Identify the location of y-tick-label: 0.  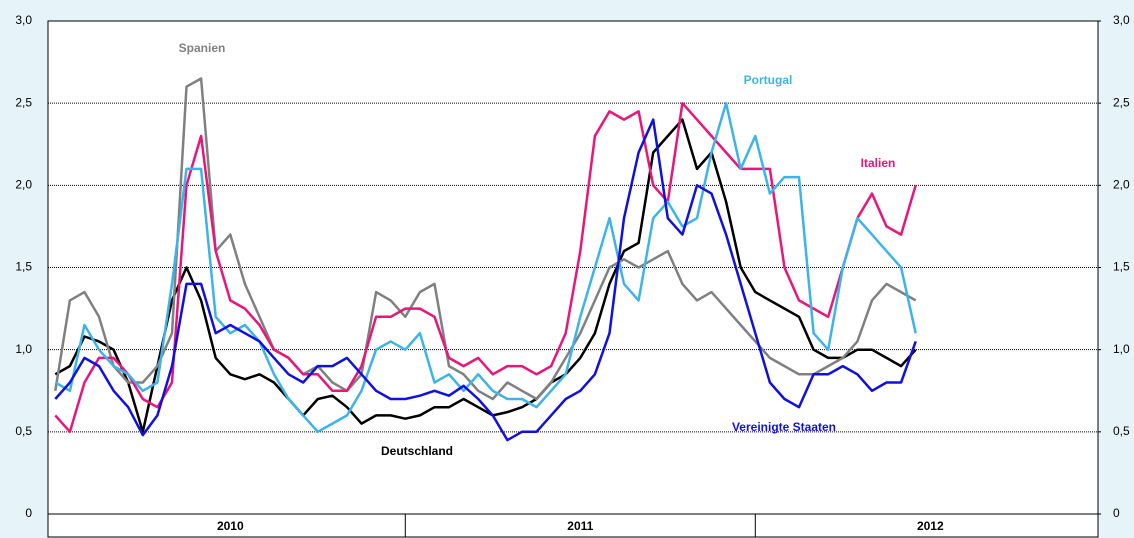
(28, 513).